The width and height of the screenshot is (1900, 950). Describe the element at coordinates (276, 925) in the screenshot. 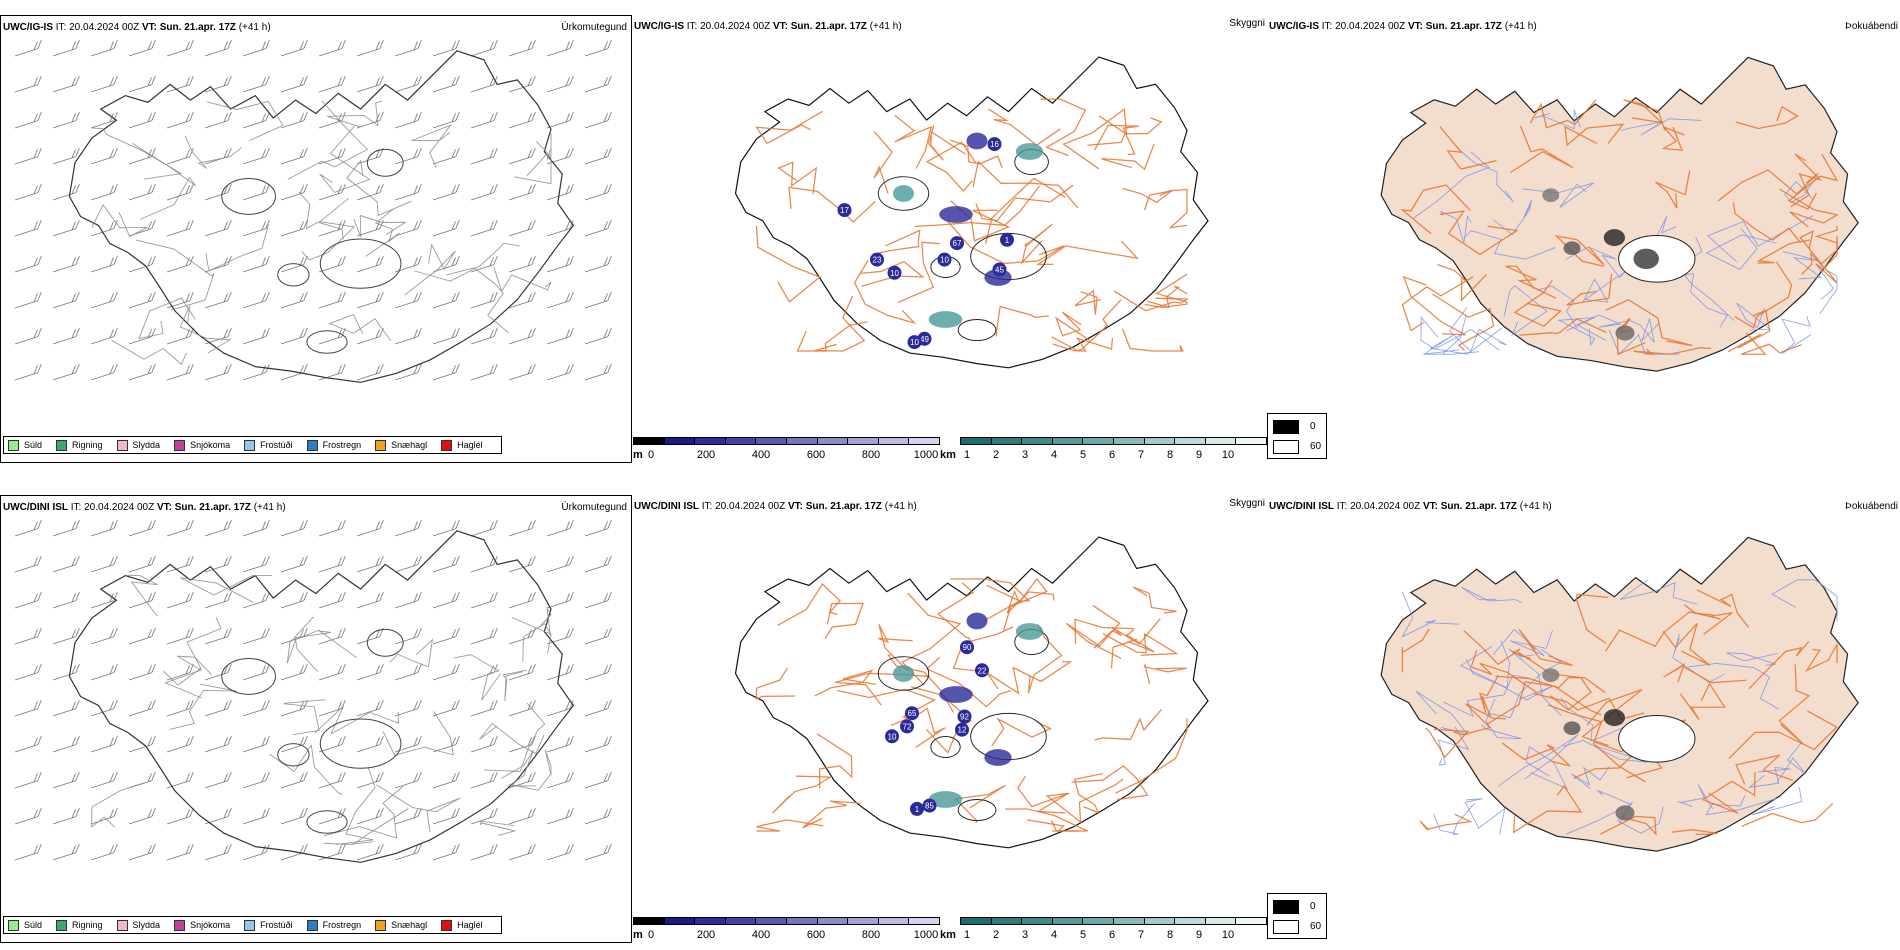

I see `precip-legend-label: Frostúði` at that location.